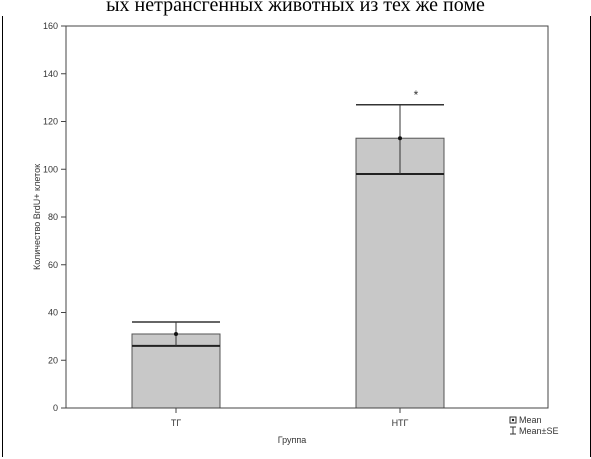 This screenshot has height=459, width=591. What do you see at coordinates (538, 431) in the screenshot?
I see `legend-label-1: Mean±SE` at bounding box center [538, 431].